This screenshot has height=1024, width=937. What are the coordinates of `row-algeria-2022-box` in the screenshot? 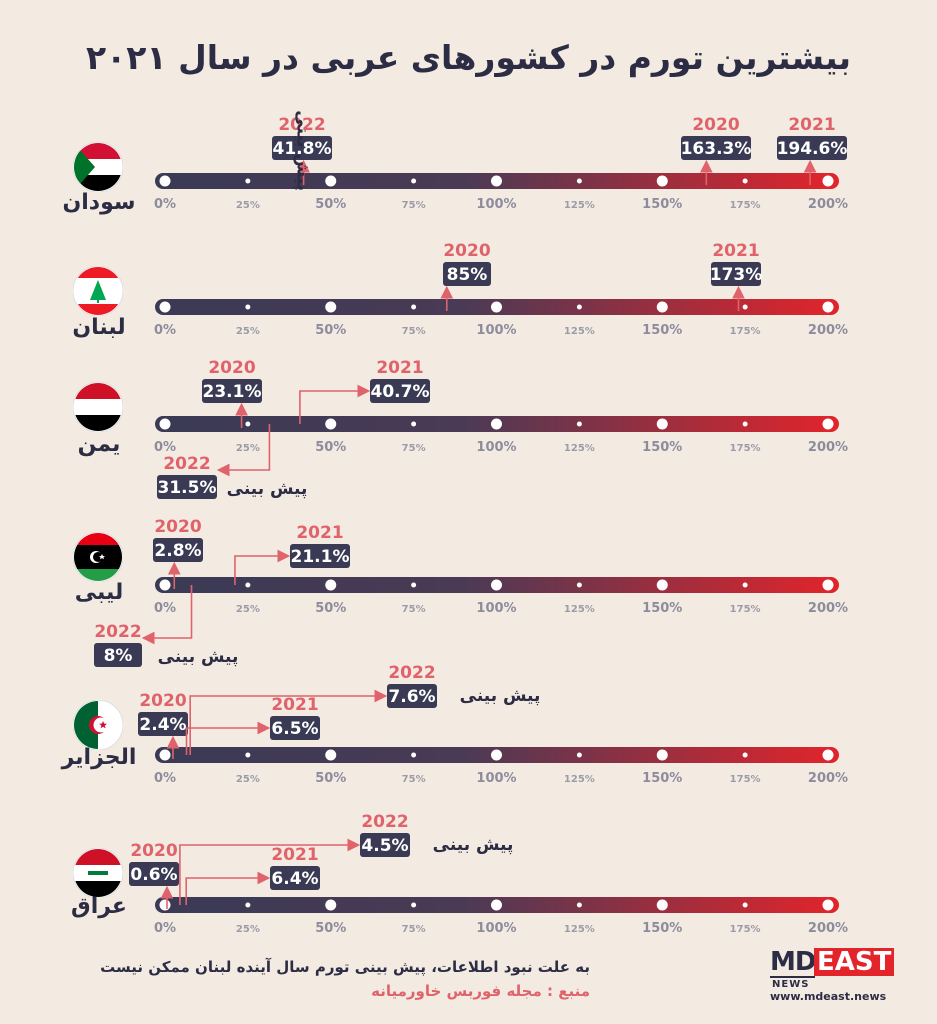 It's located at (412, 696).